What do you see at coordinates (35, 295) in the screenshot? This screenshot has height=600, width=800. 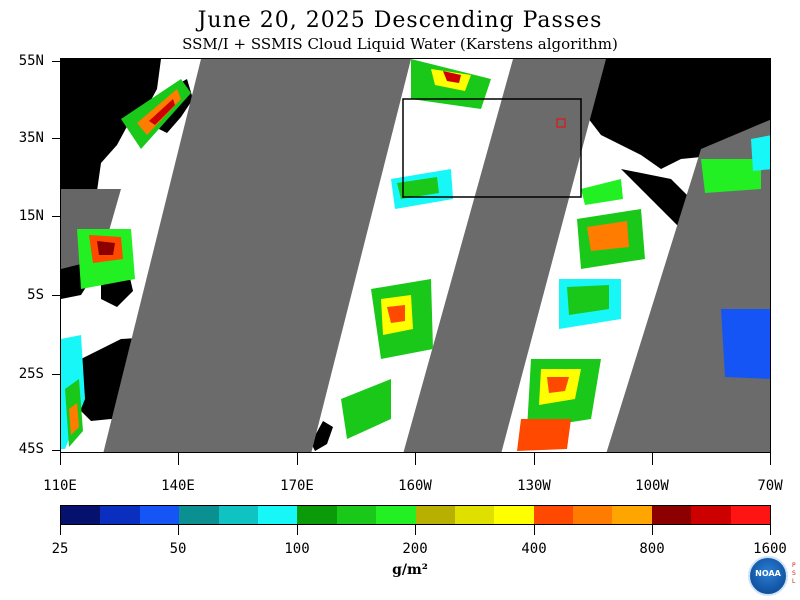 I see `lat-label-5s: 5S` at bounding box center [35, 295].